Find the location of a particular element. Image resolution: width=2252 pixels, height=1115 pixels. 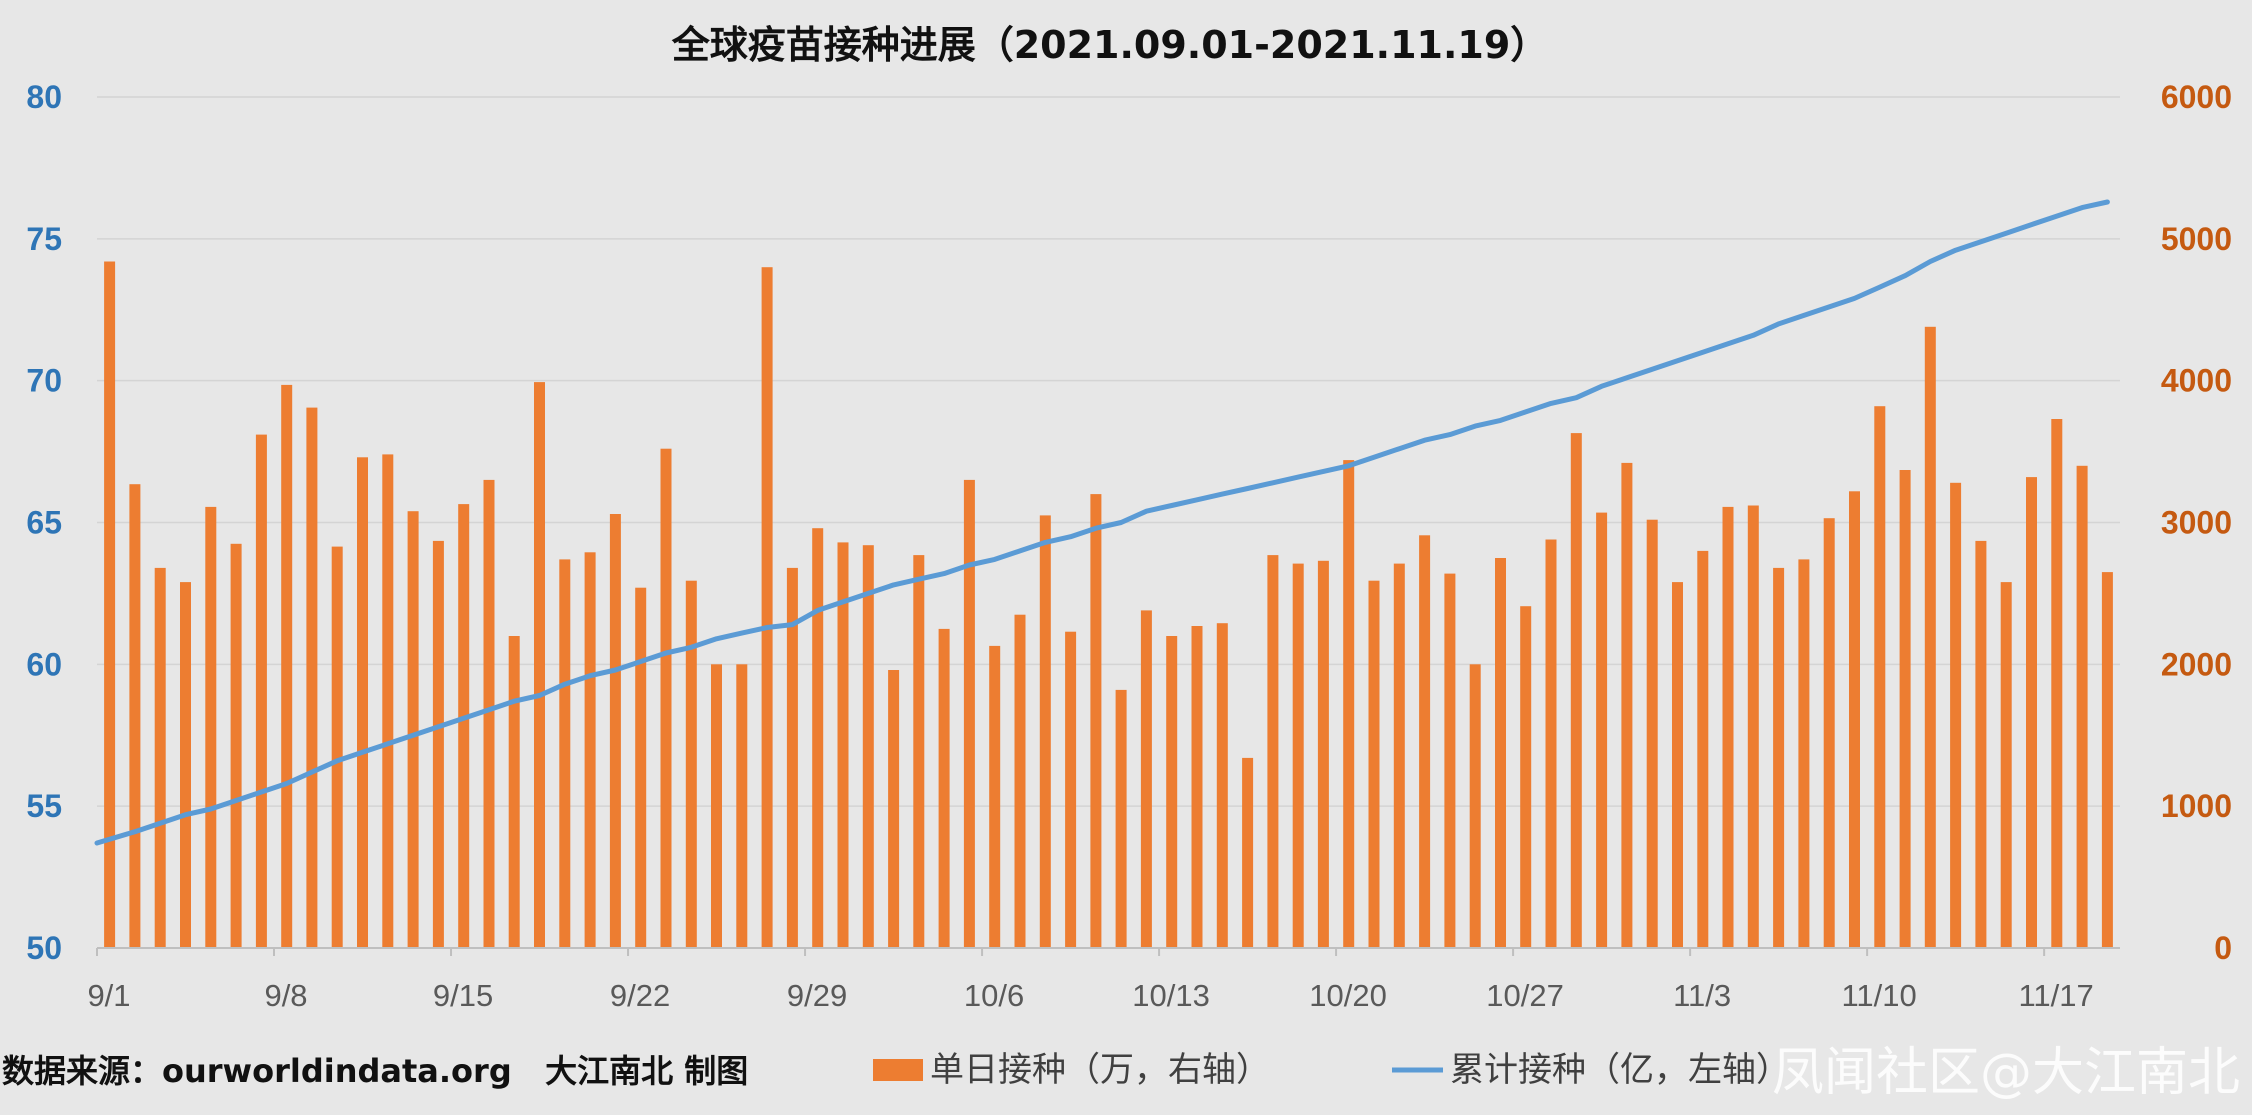

x-tick-label: 10/13 is located at coordinates (1171, 995).